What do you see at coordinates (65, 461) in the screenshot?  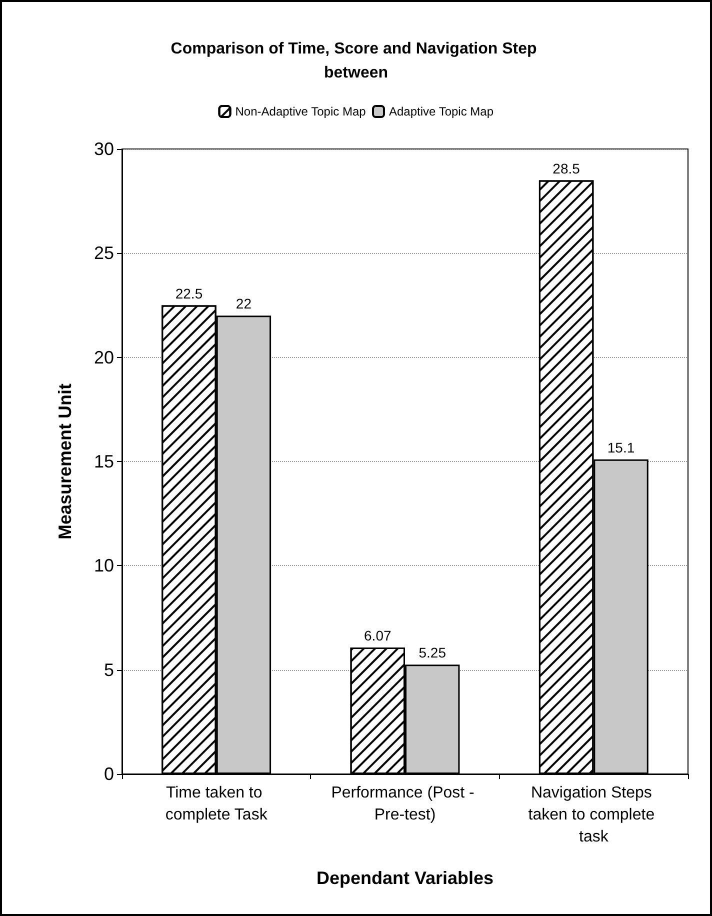 I see `y-axis-title: Measurement Unit` at bounding box center [65, 461].